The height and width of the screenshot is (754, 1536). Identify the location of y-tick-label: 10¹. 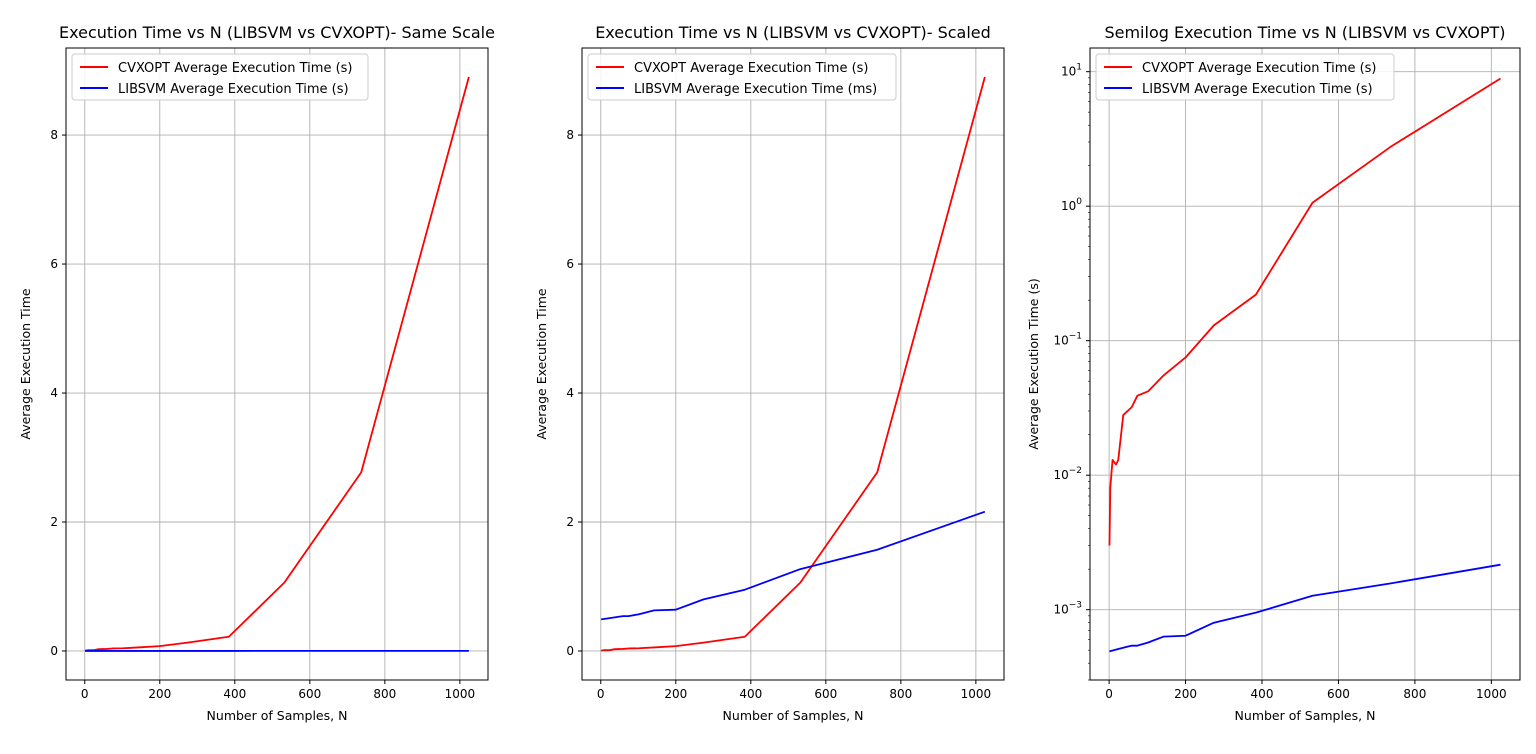
(1071, 71).